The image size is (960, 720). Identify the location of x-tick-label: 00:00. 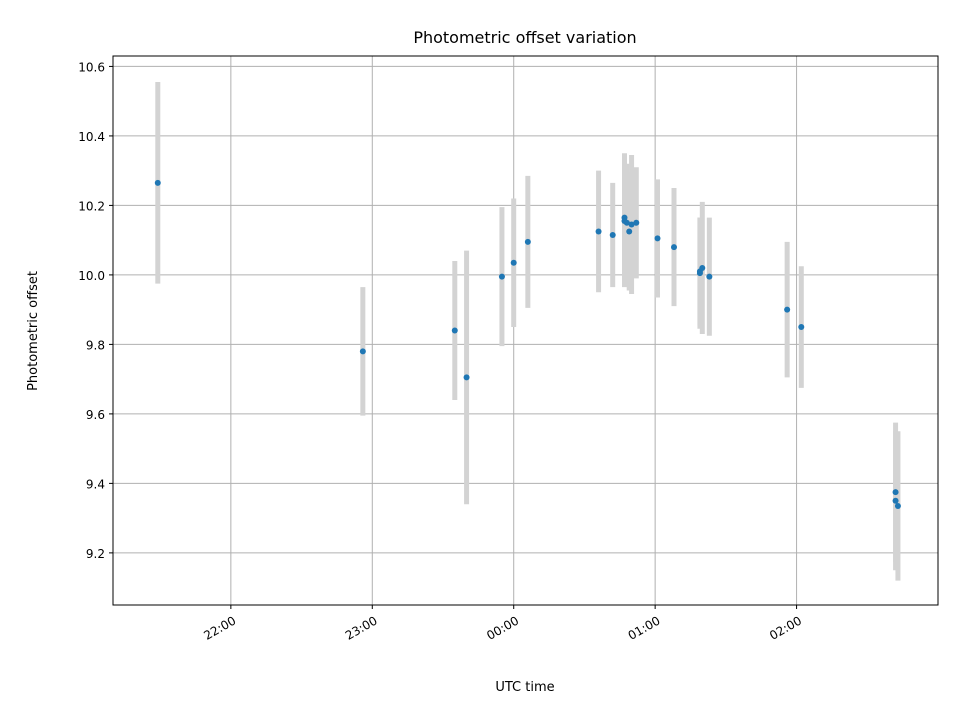
(502, 627).